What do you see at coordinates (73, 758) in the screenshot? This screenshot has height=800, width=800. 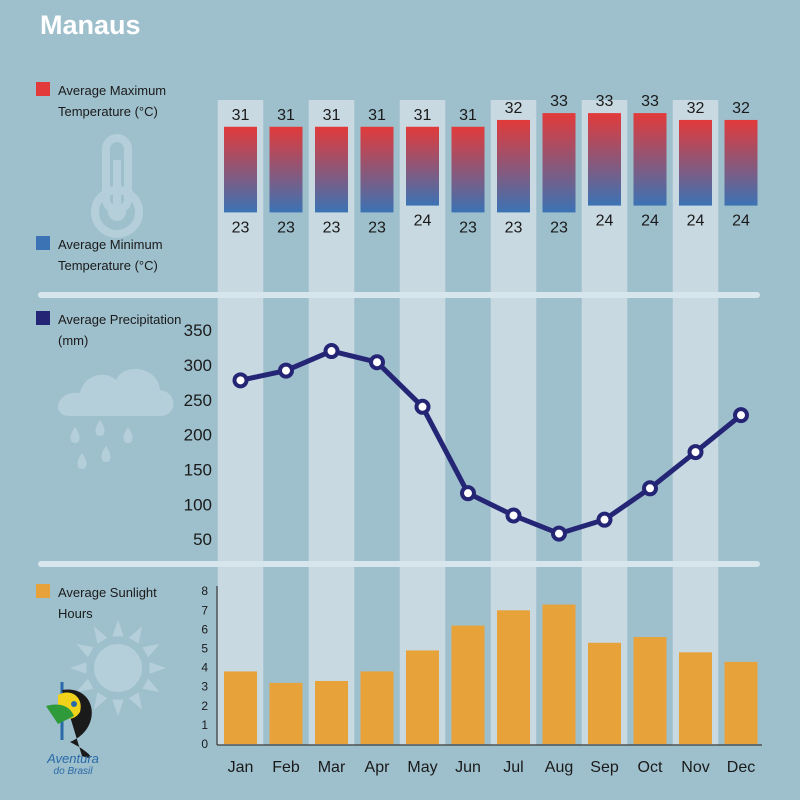 I see `logo-line-1: Aventura` at bounding box center [73, 758].